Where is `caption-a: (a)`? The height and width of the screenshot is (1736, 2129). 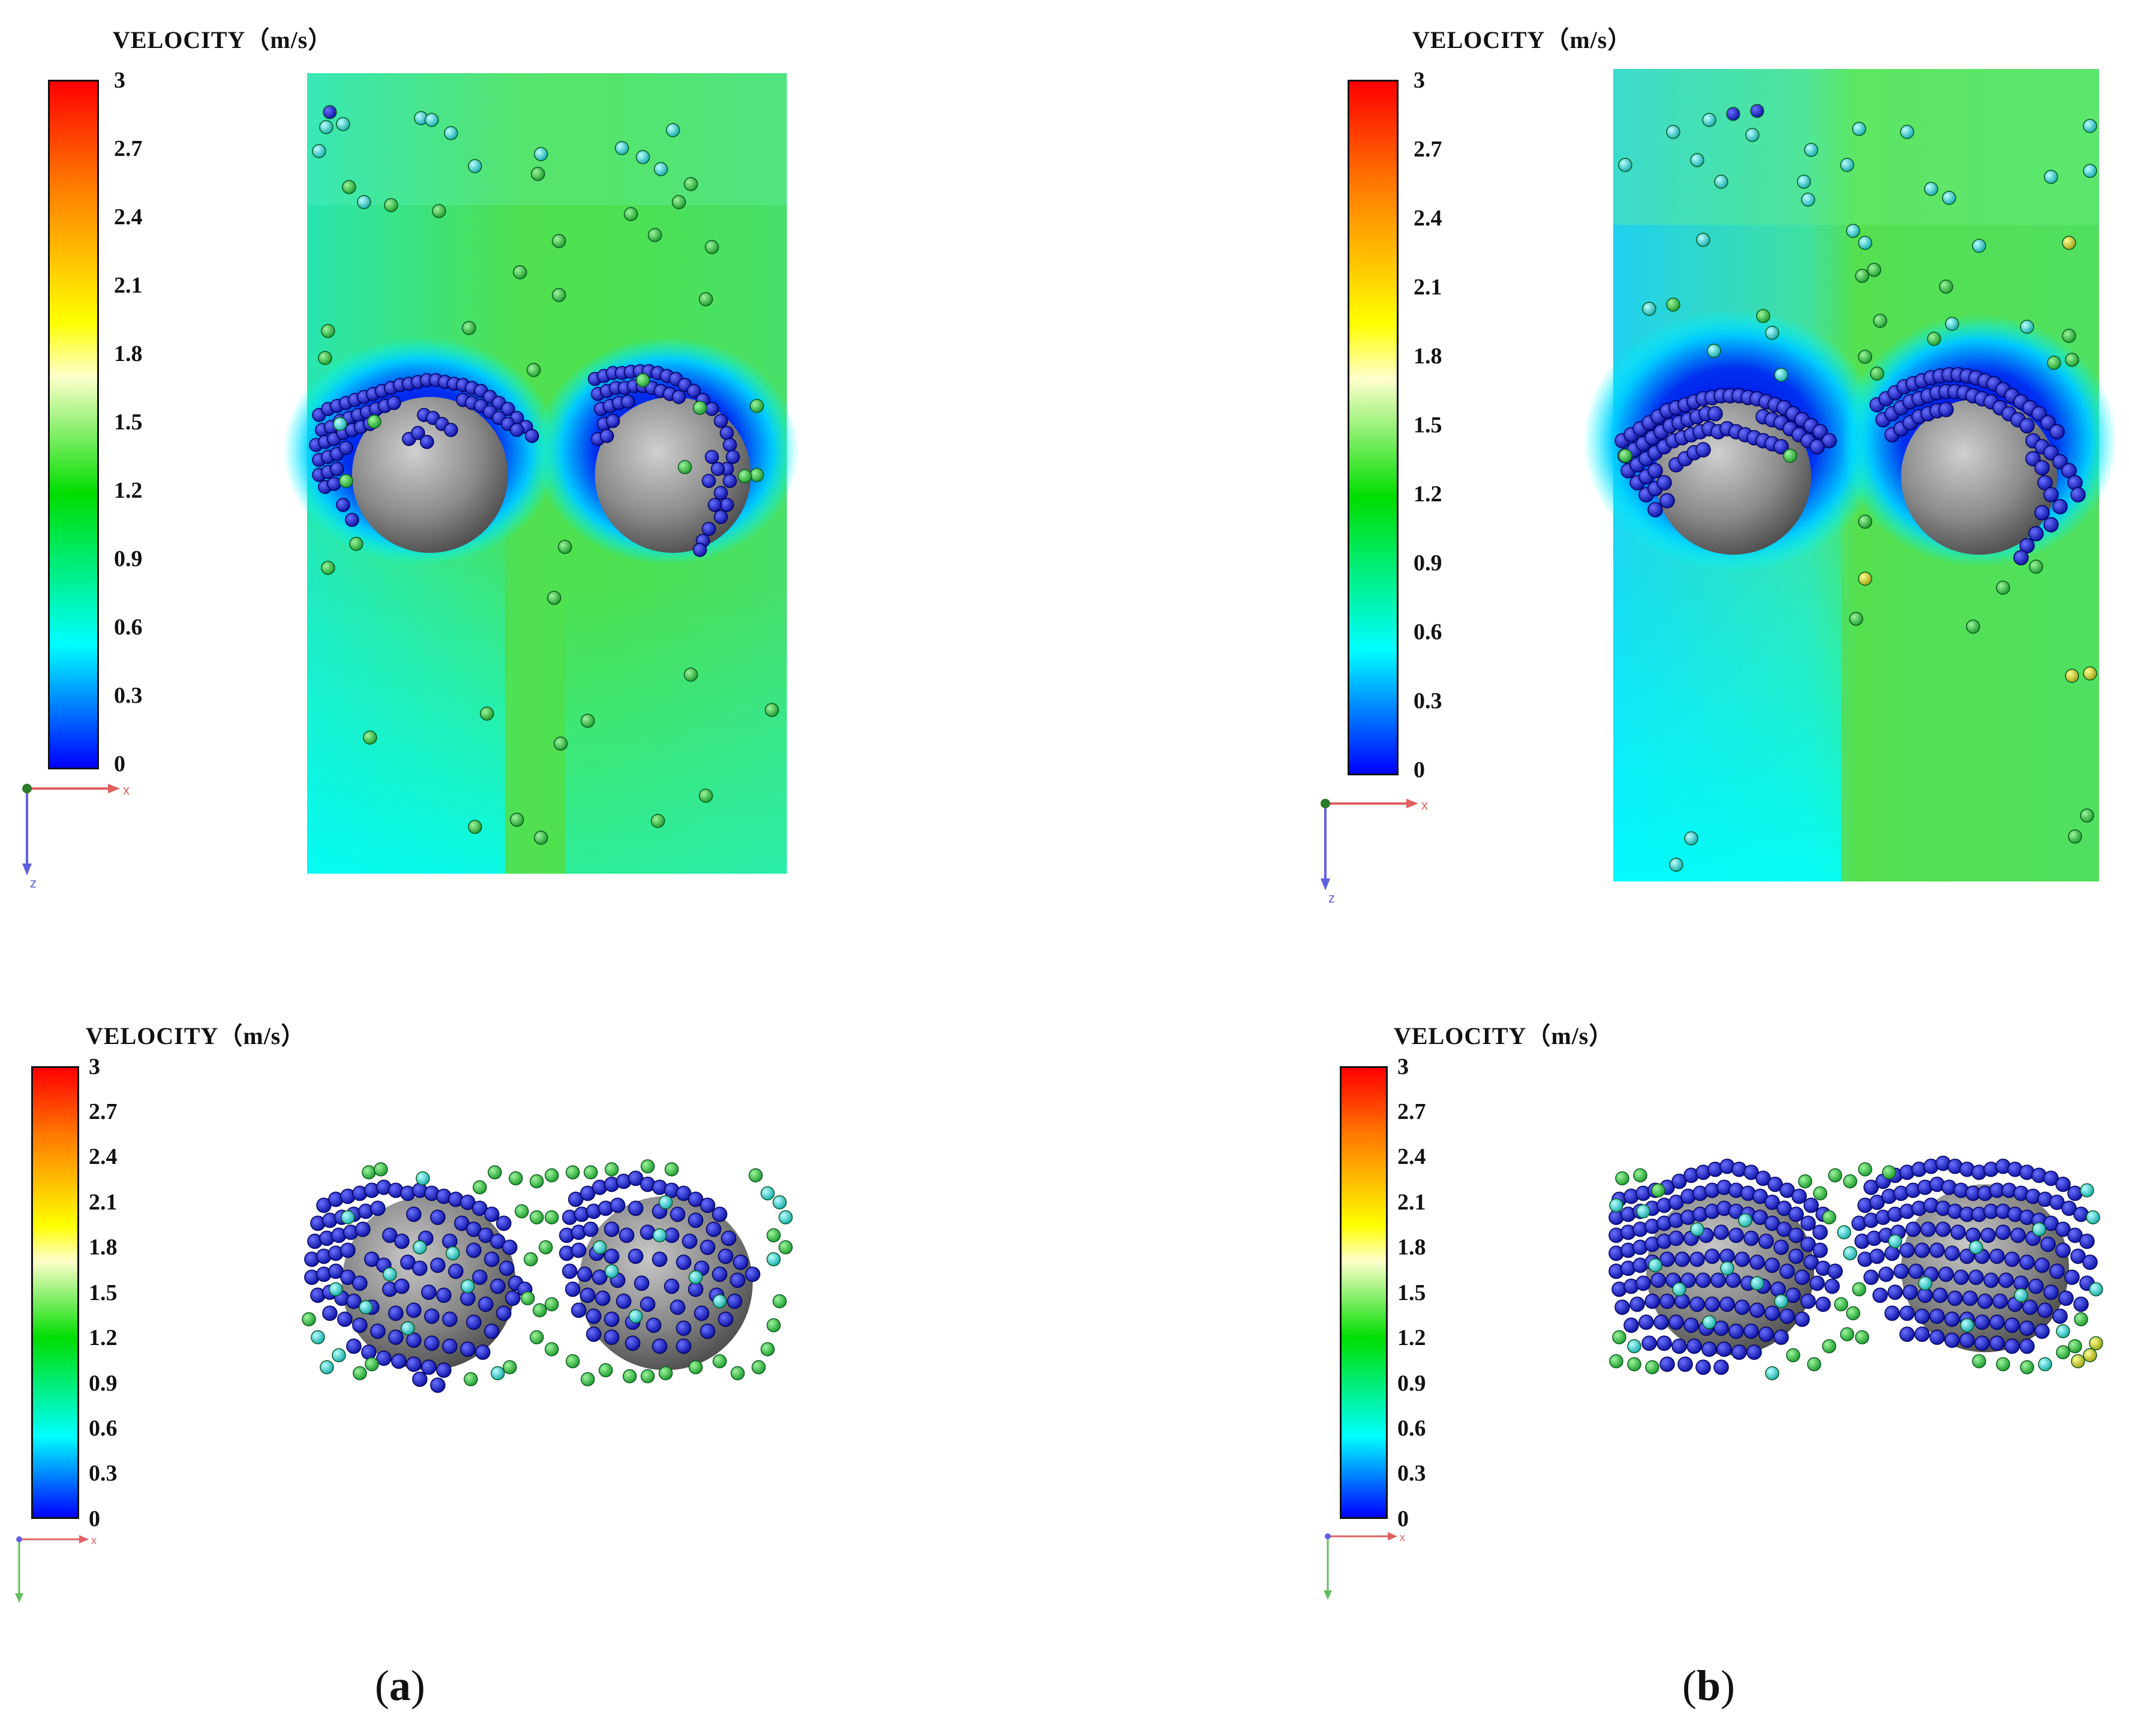 caption-a: (a) is located at coordinates (400, 1686).